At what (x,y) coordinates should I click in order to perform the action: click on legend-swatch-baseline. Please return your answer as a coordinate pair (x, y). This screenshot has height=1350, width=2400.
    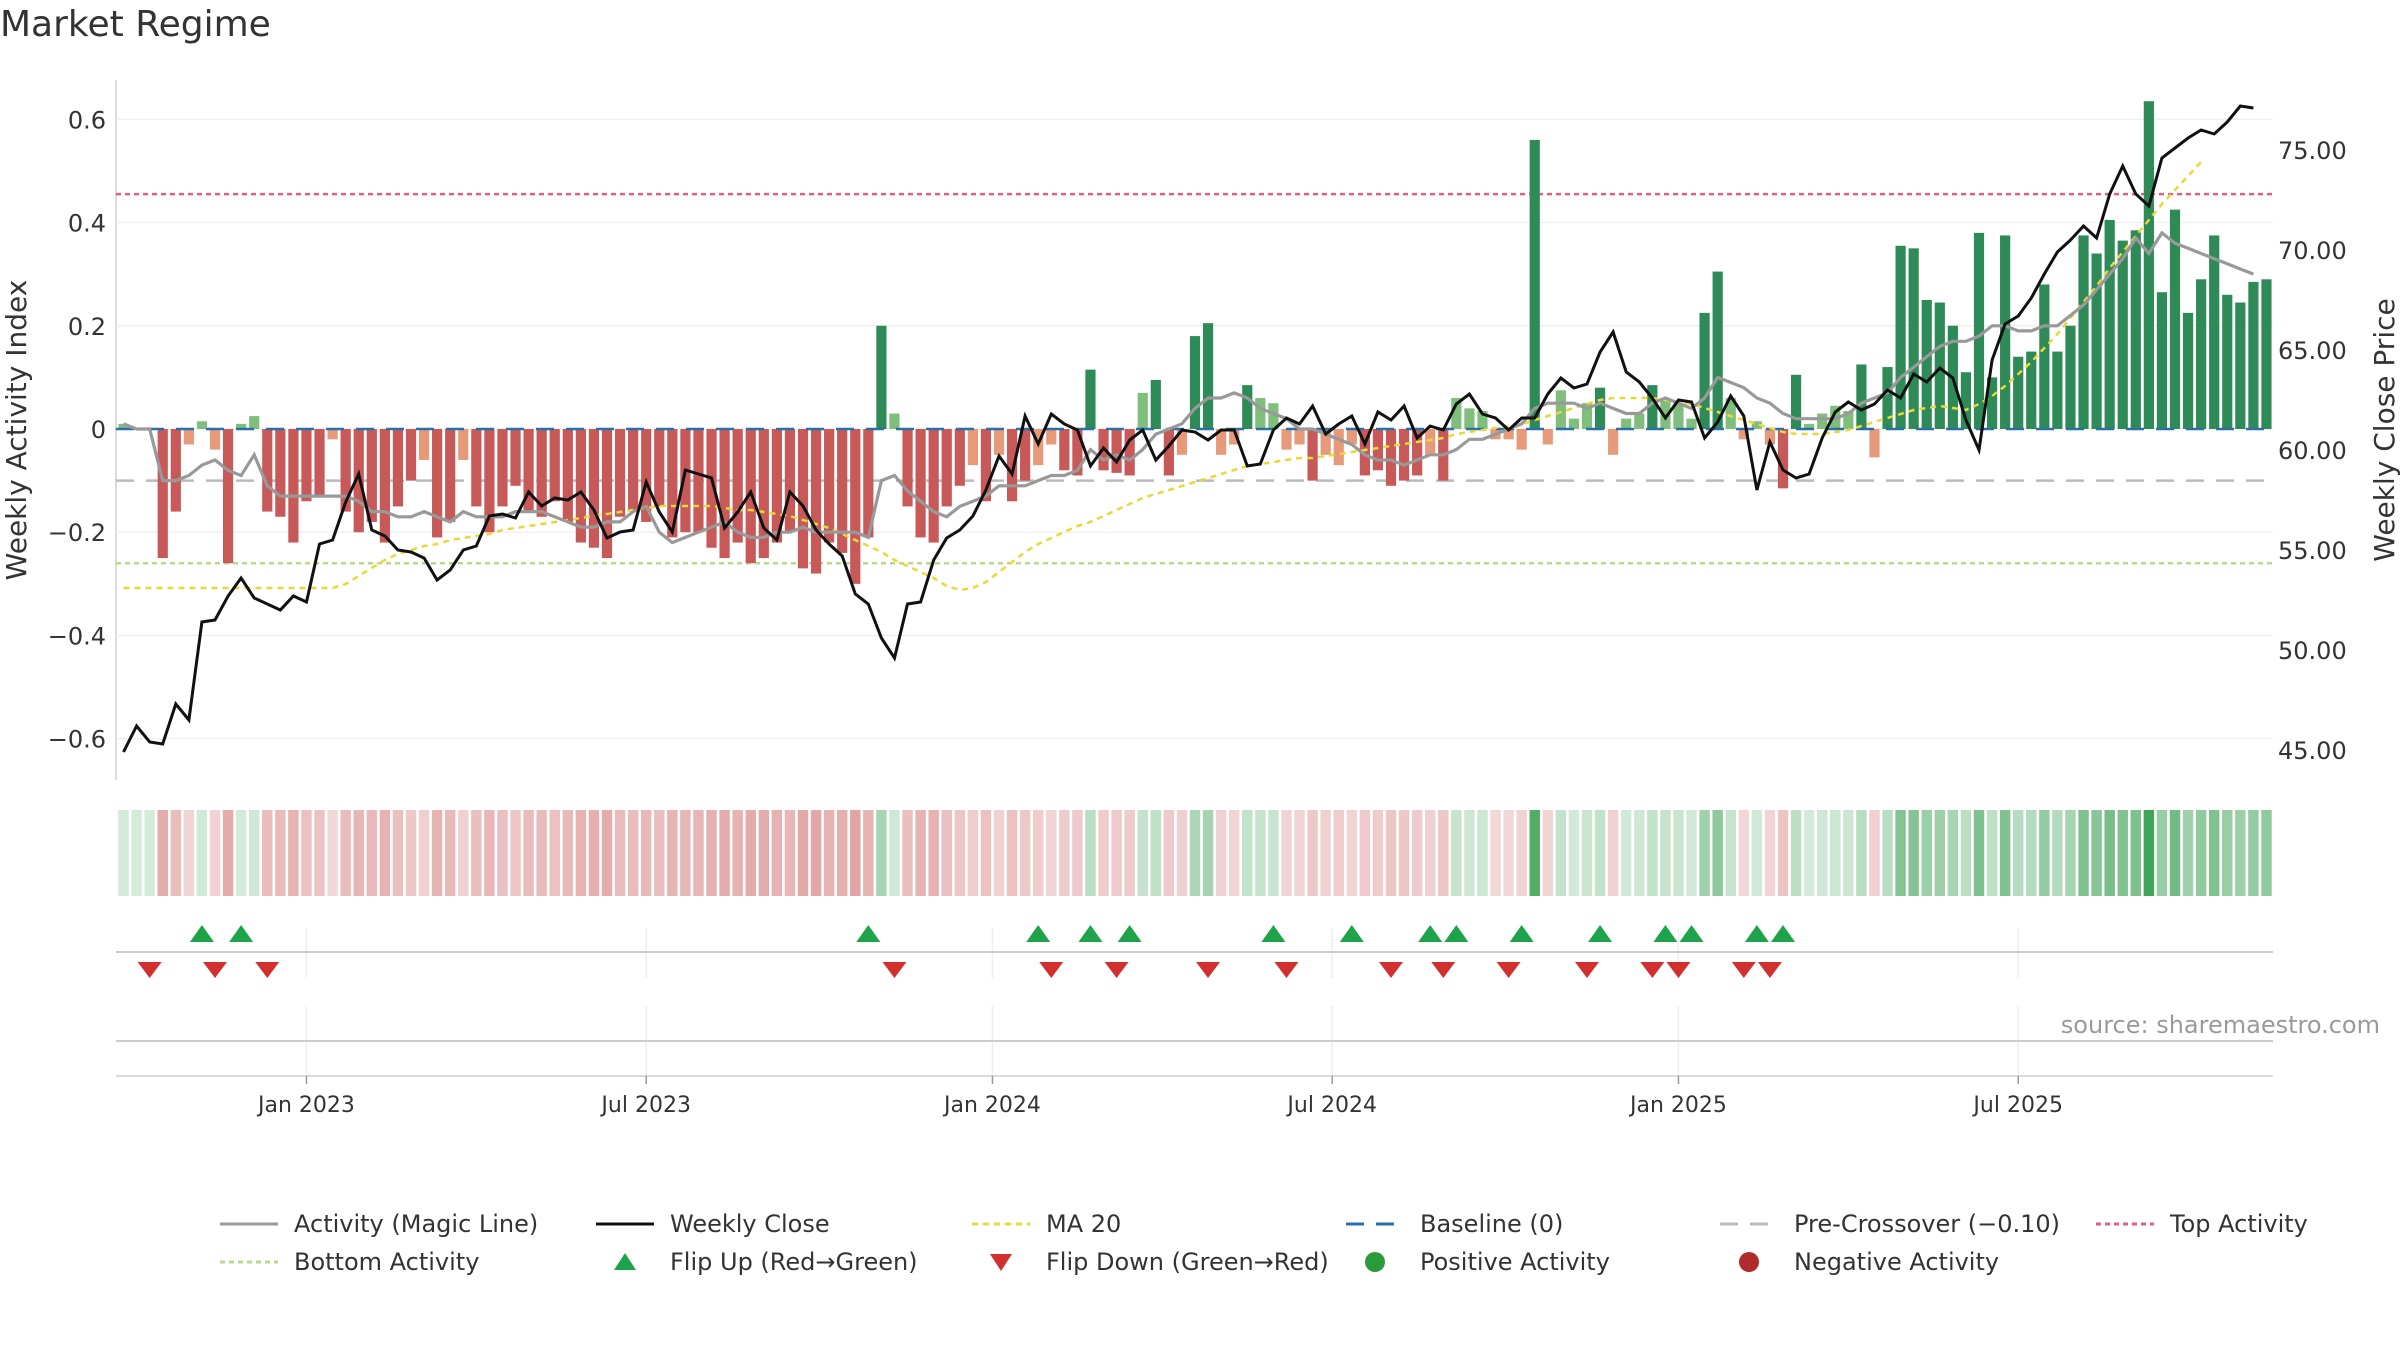
    Looking at the image, I should click on (1375, 1224).